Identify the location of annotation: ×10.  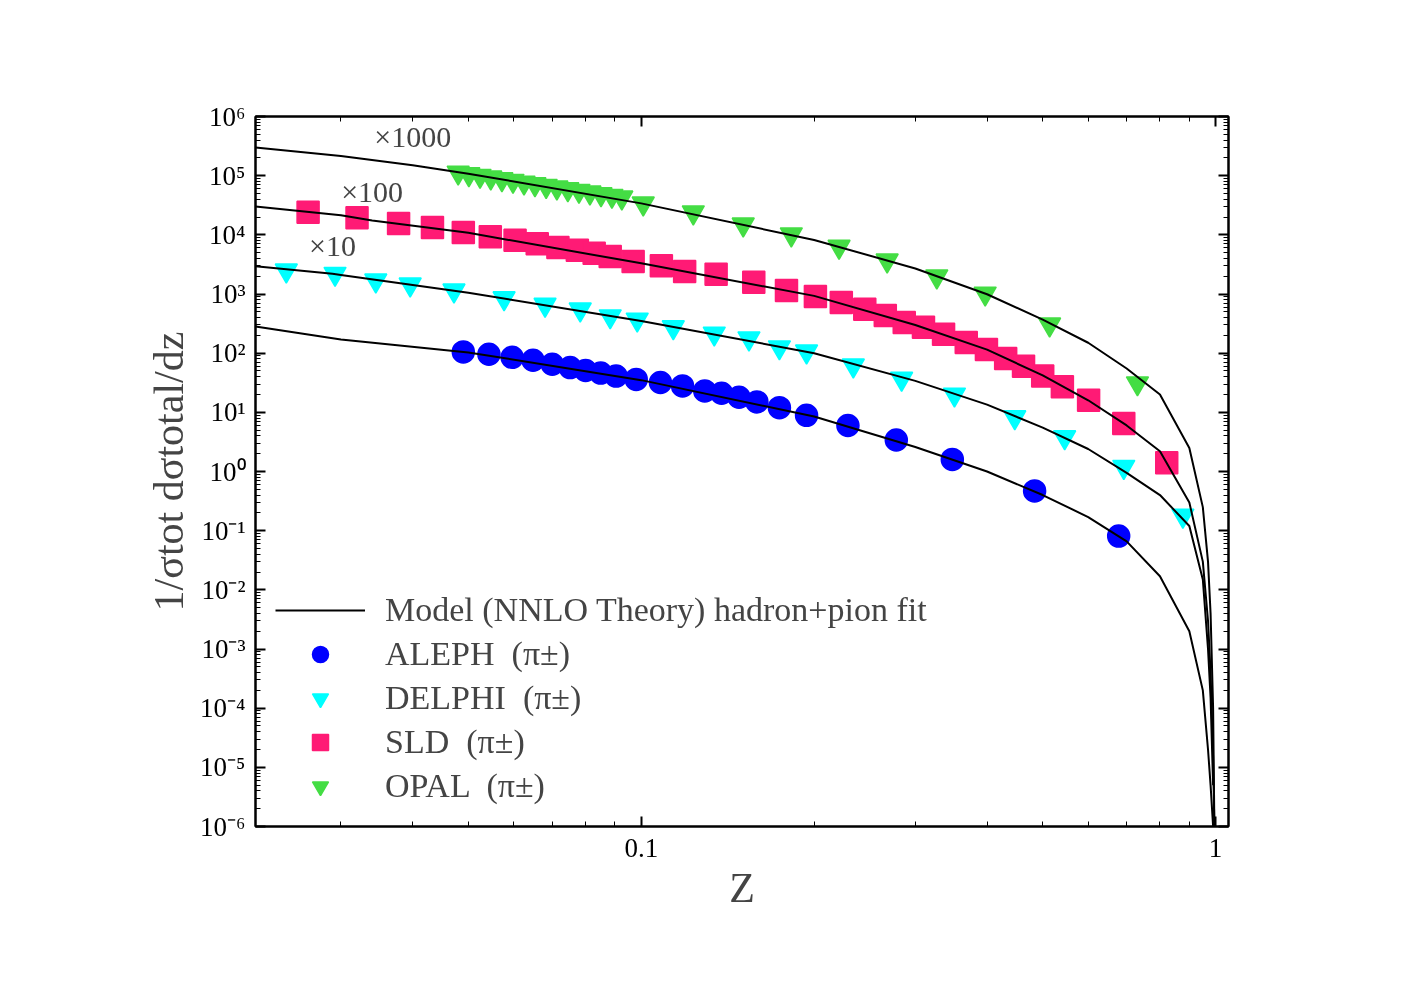
(332, 245).